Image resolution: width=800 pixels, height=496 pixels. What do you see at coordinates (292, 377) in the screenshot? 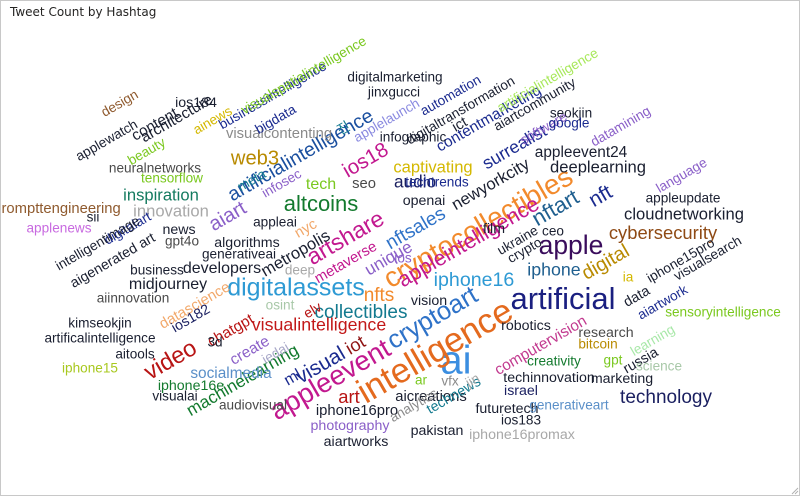
I see `word-ml: ml` at bounding box center [292, 377].